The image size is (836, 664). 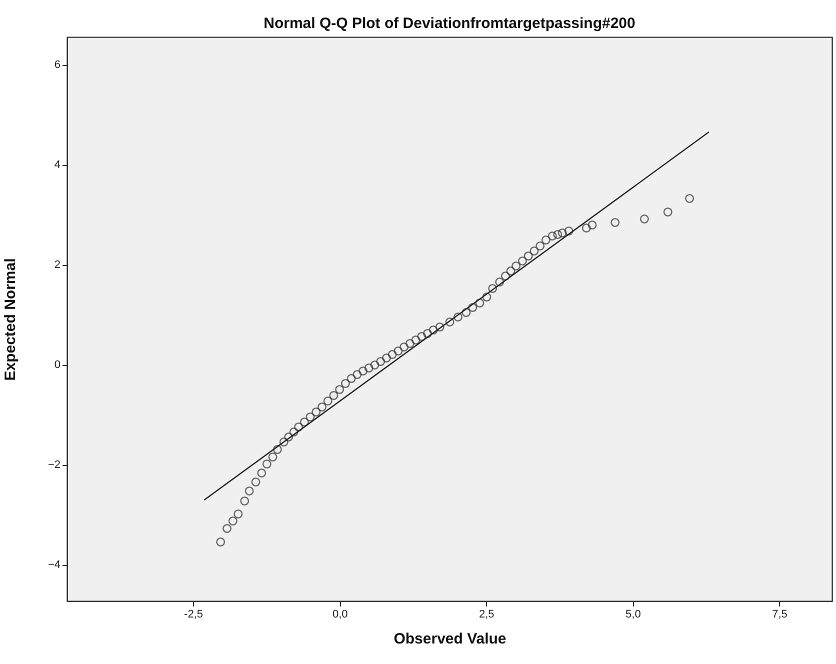 What do you see at coordinates (194, 614) in the screenshot?
I see `x-tick-label: -2,5` at bounding box center [194, 614].